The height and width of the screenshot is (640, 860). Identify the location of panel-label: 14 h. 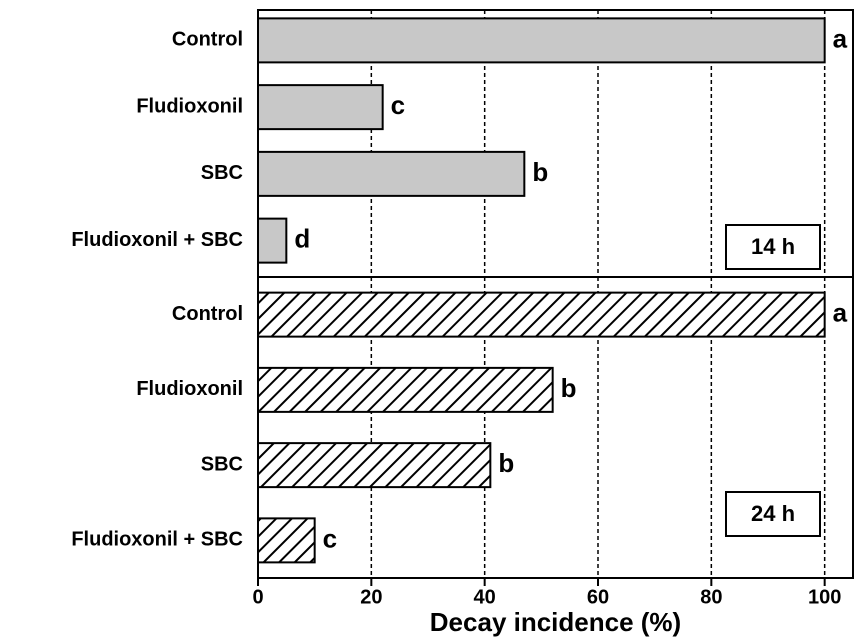
(773, 246).